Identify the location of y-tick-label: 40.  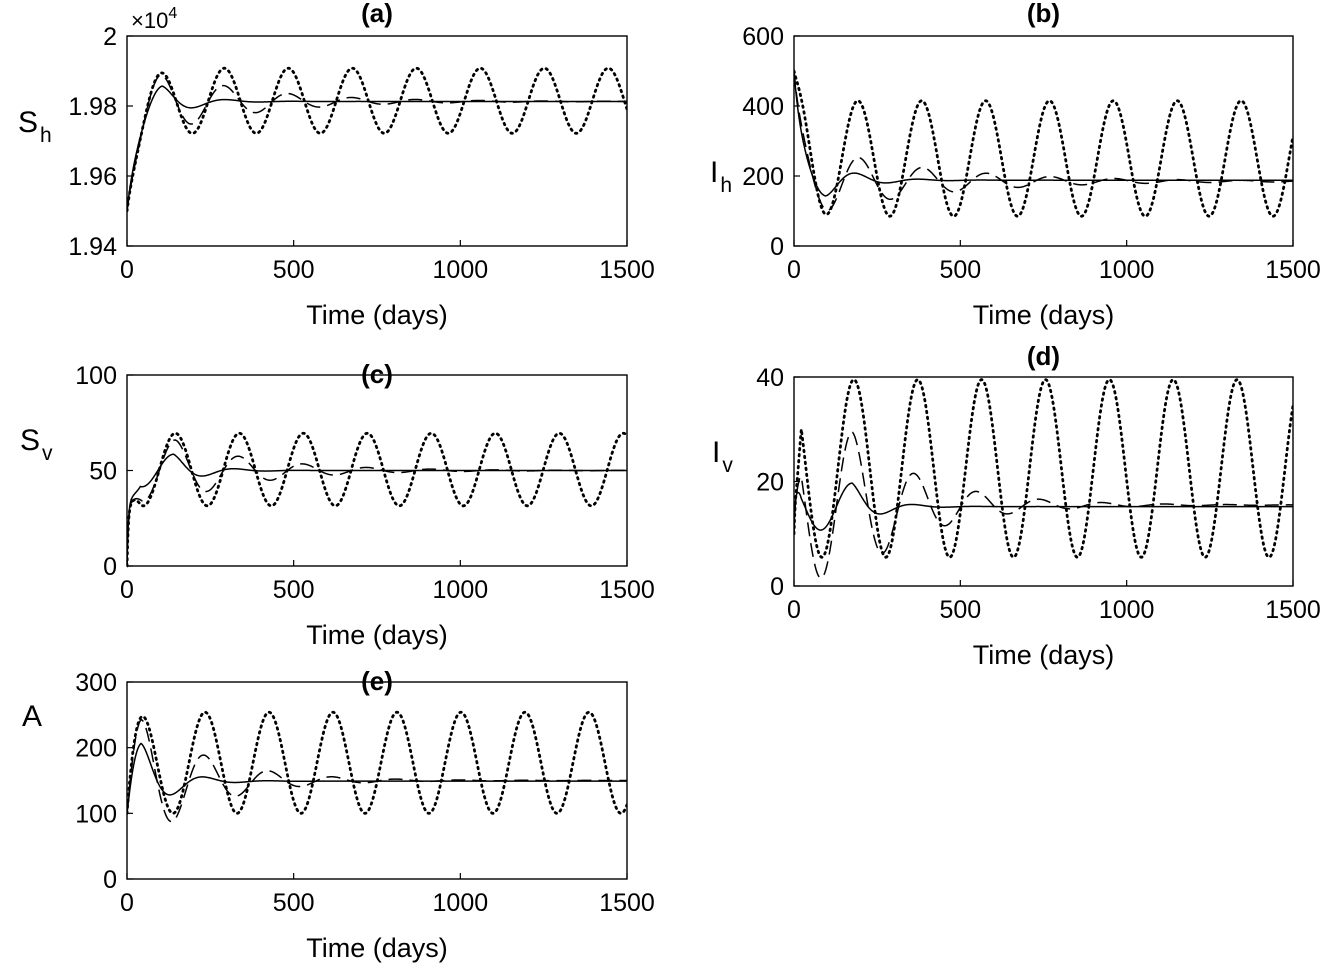
(770, 378).